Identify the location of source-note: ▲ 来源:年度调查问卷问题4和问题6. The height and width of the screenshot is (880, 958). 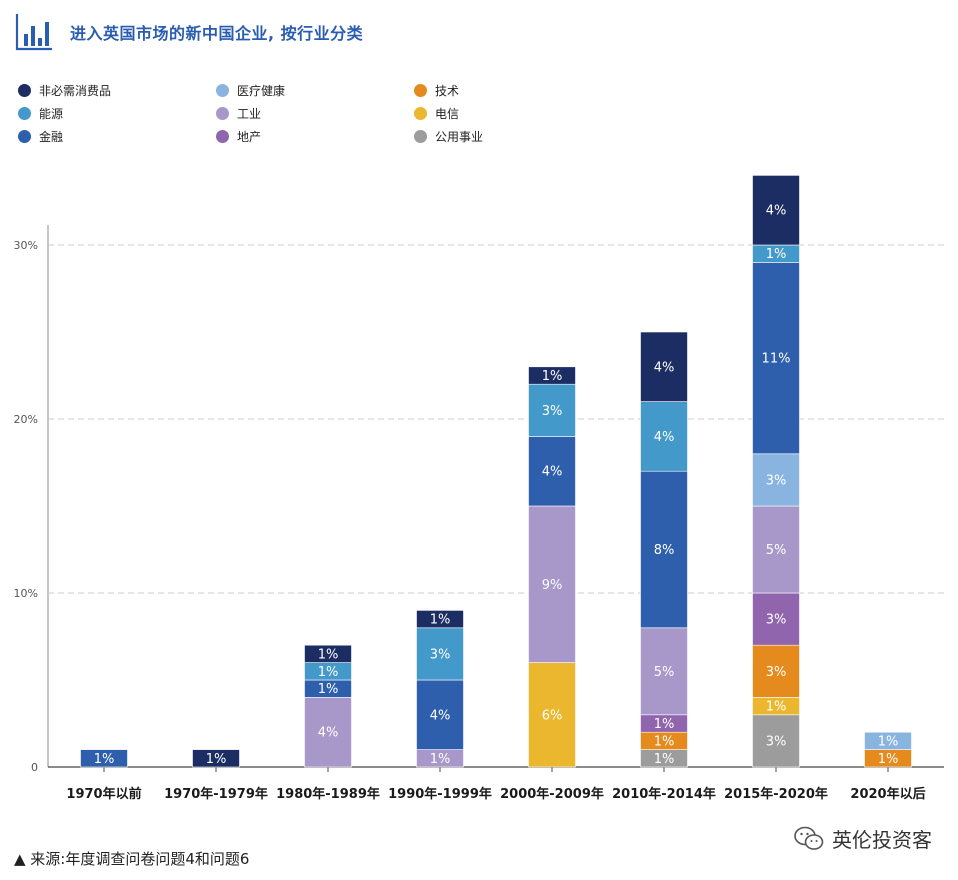
(132, 859).